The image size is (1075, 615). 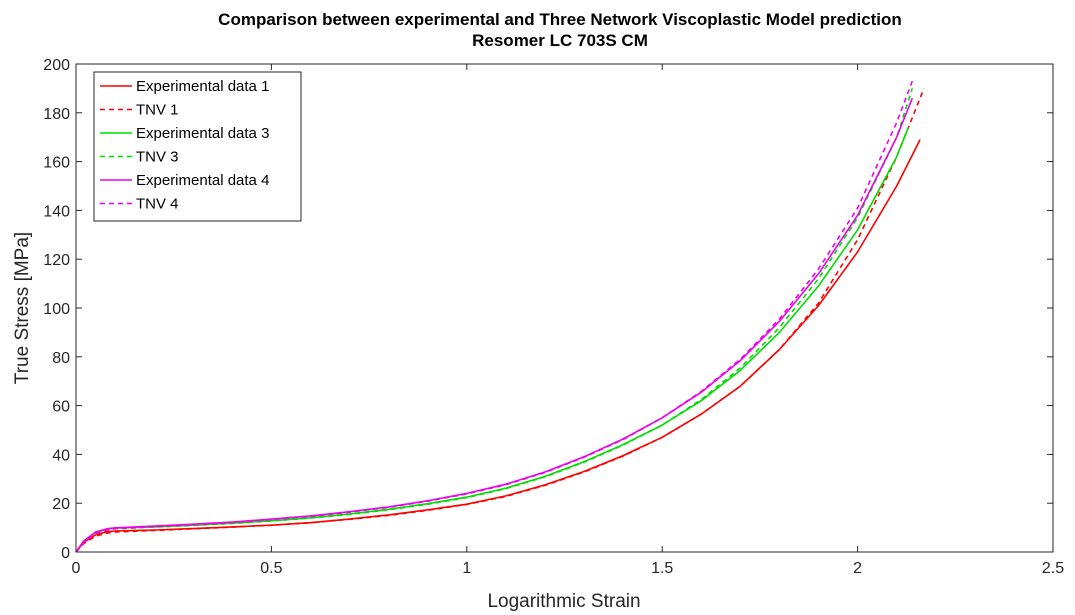 I want to click on y-tick-label: 80, so click(x=61, y=358).